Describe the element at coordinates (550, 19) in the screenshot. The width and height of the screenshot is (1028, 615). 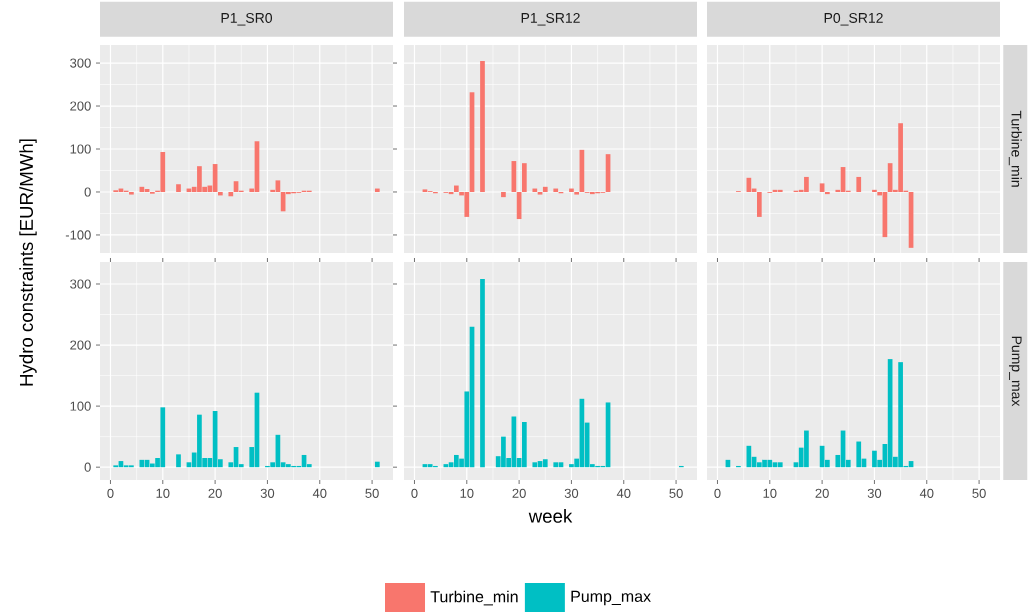
I see `chart-title: P1_SR12` at that location.